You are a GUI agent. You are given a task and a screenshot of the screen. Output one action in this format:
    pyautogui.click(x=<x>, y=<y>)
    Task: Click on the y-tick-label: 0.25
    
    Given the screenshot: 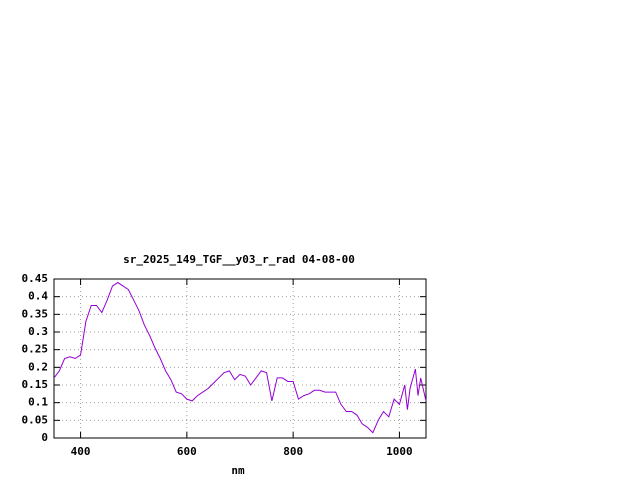 What is the action you would take?
    pyautogui.click(x=35, y=349)
    